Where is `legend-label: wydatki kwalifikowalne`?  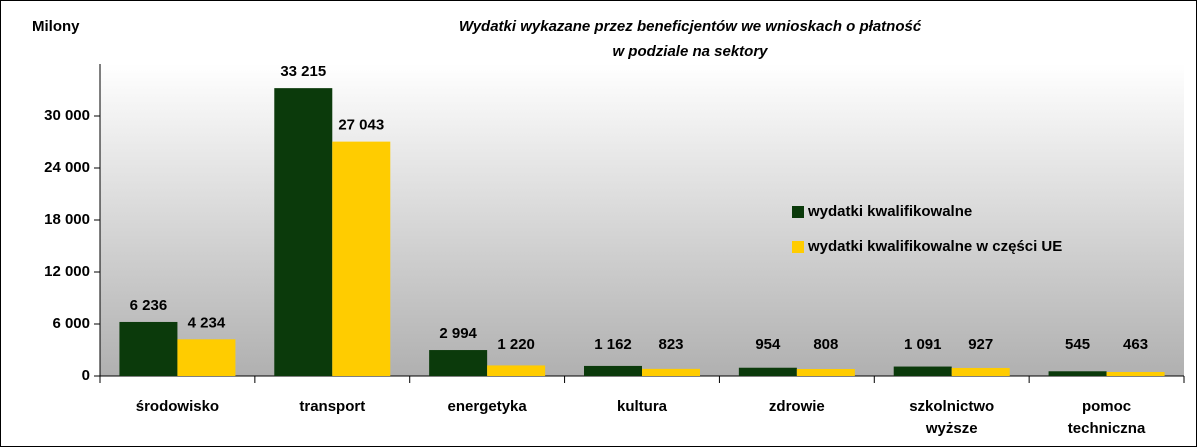 legend-label: wydatki kwalifikowalne is located at coordinates (889, 211).